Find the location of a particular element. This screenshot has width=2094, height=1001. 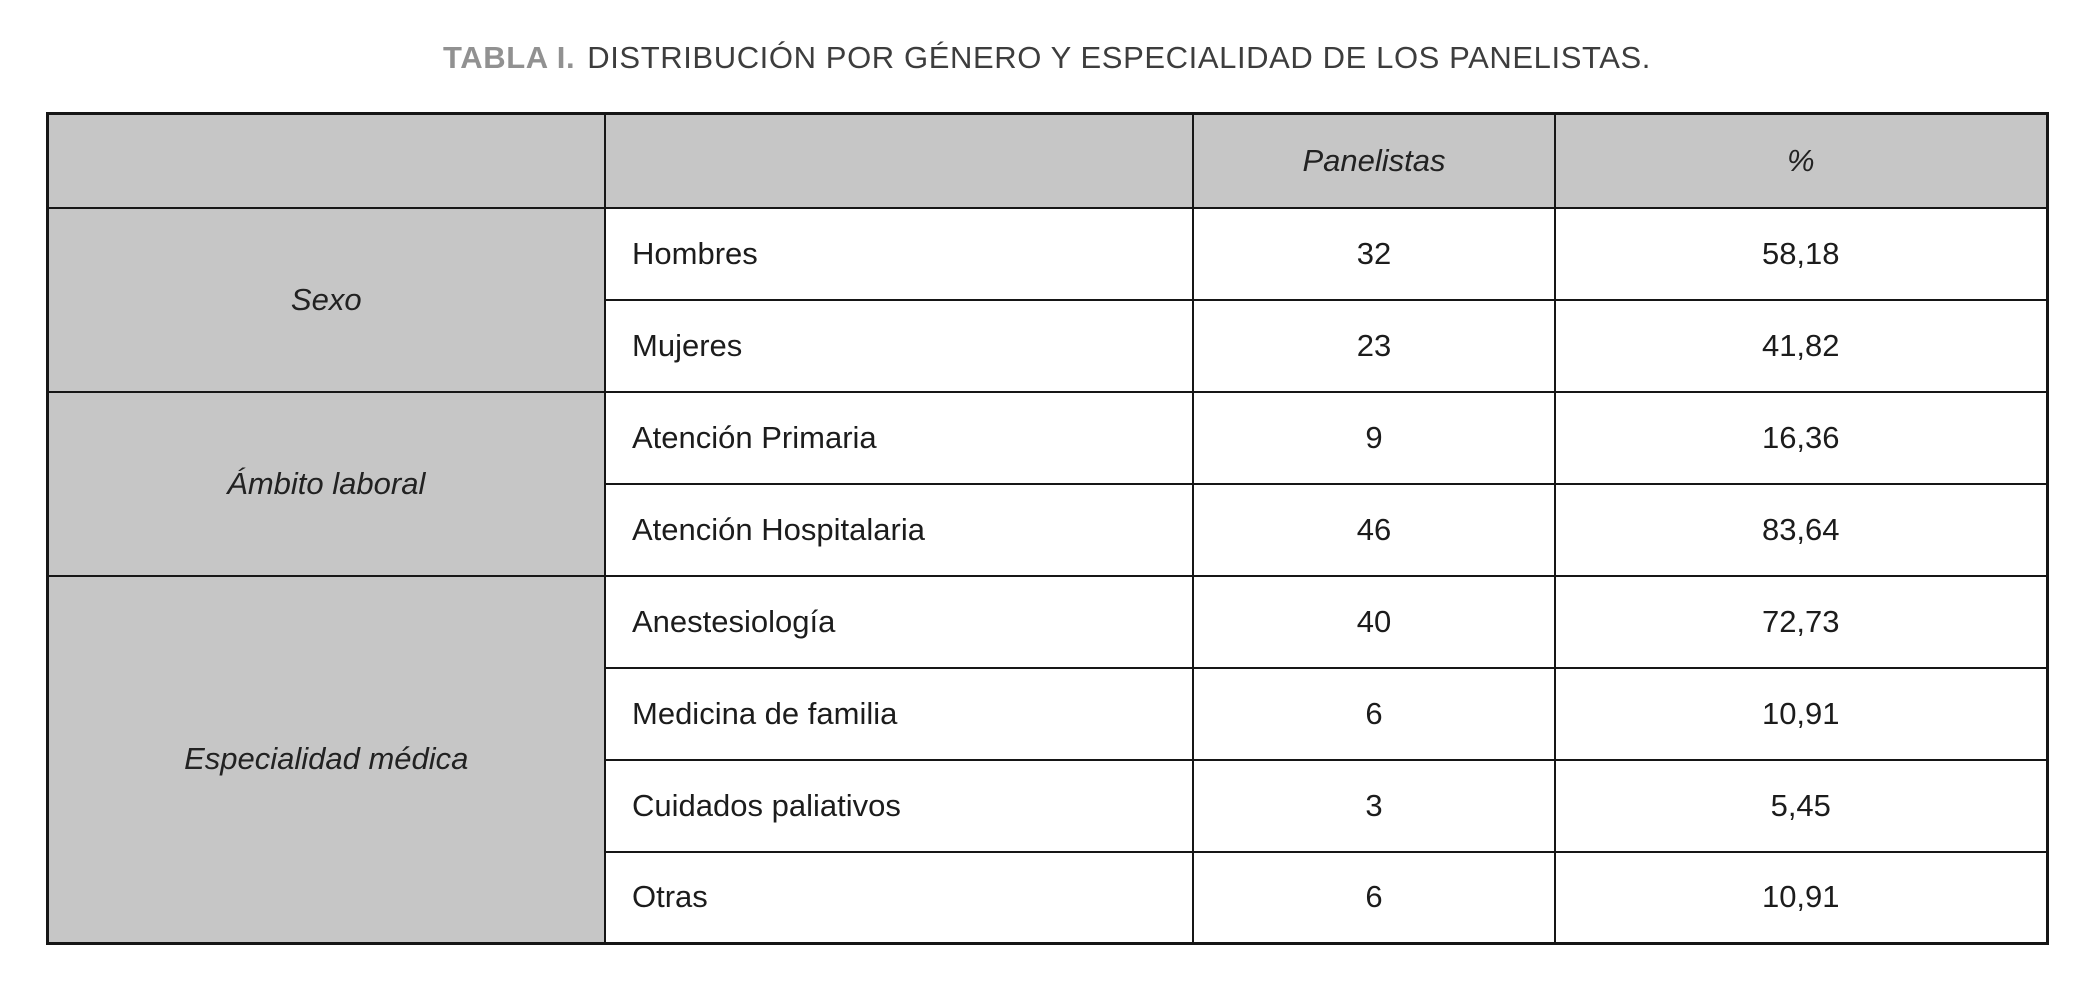

category-cell: Atención Primaria is located at coordinates (899, 437).